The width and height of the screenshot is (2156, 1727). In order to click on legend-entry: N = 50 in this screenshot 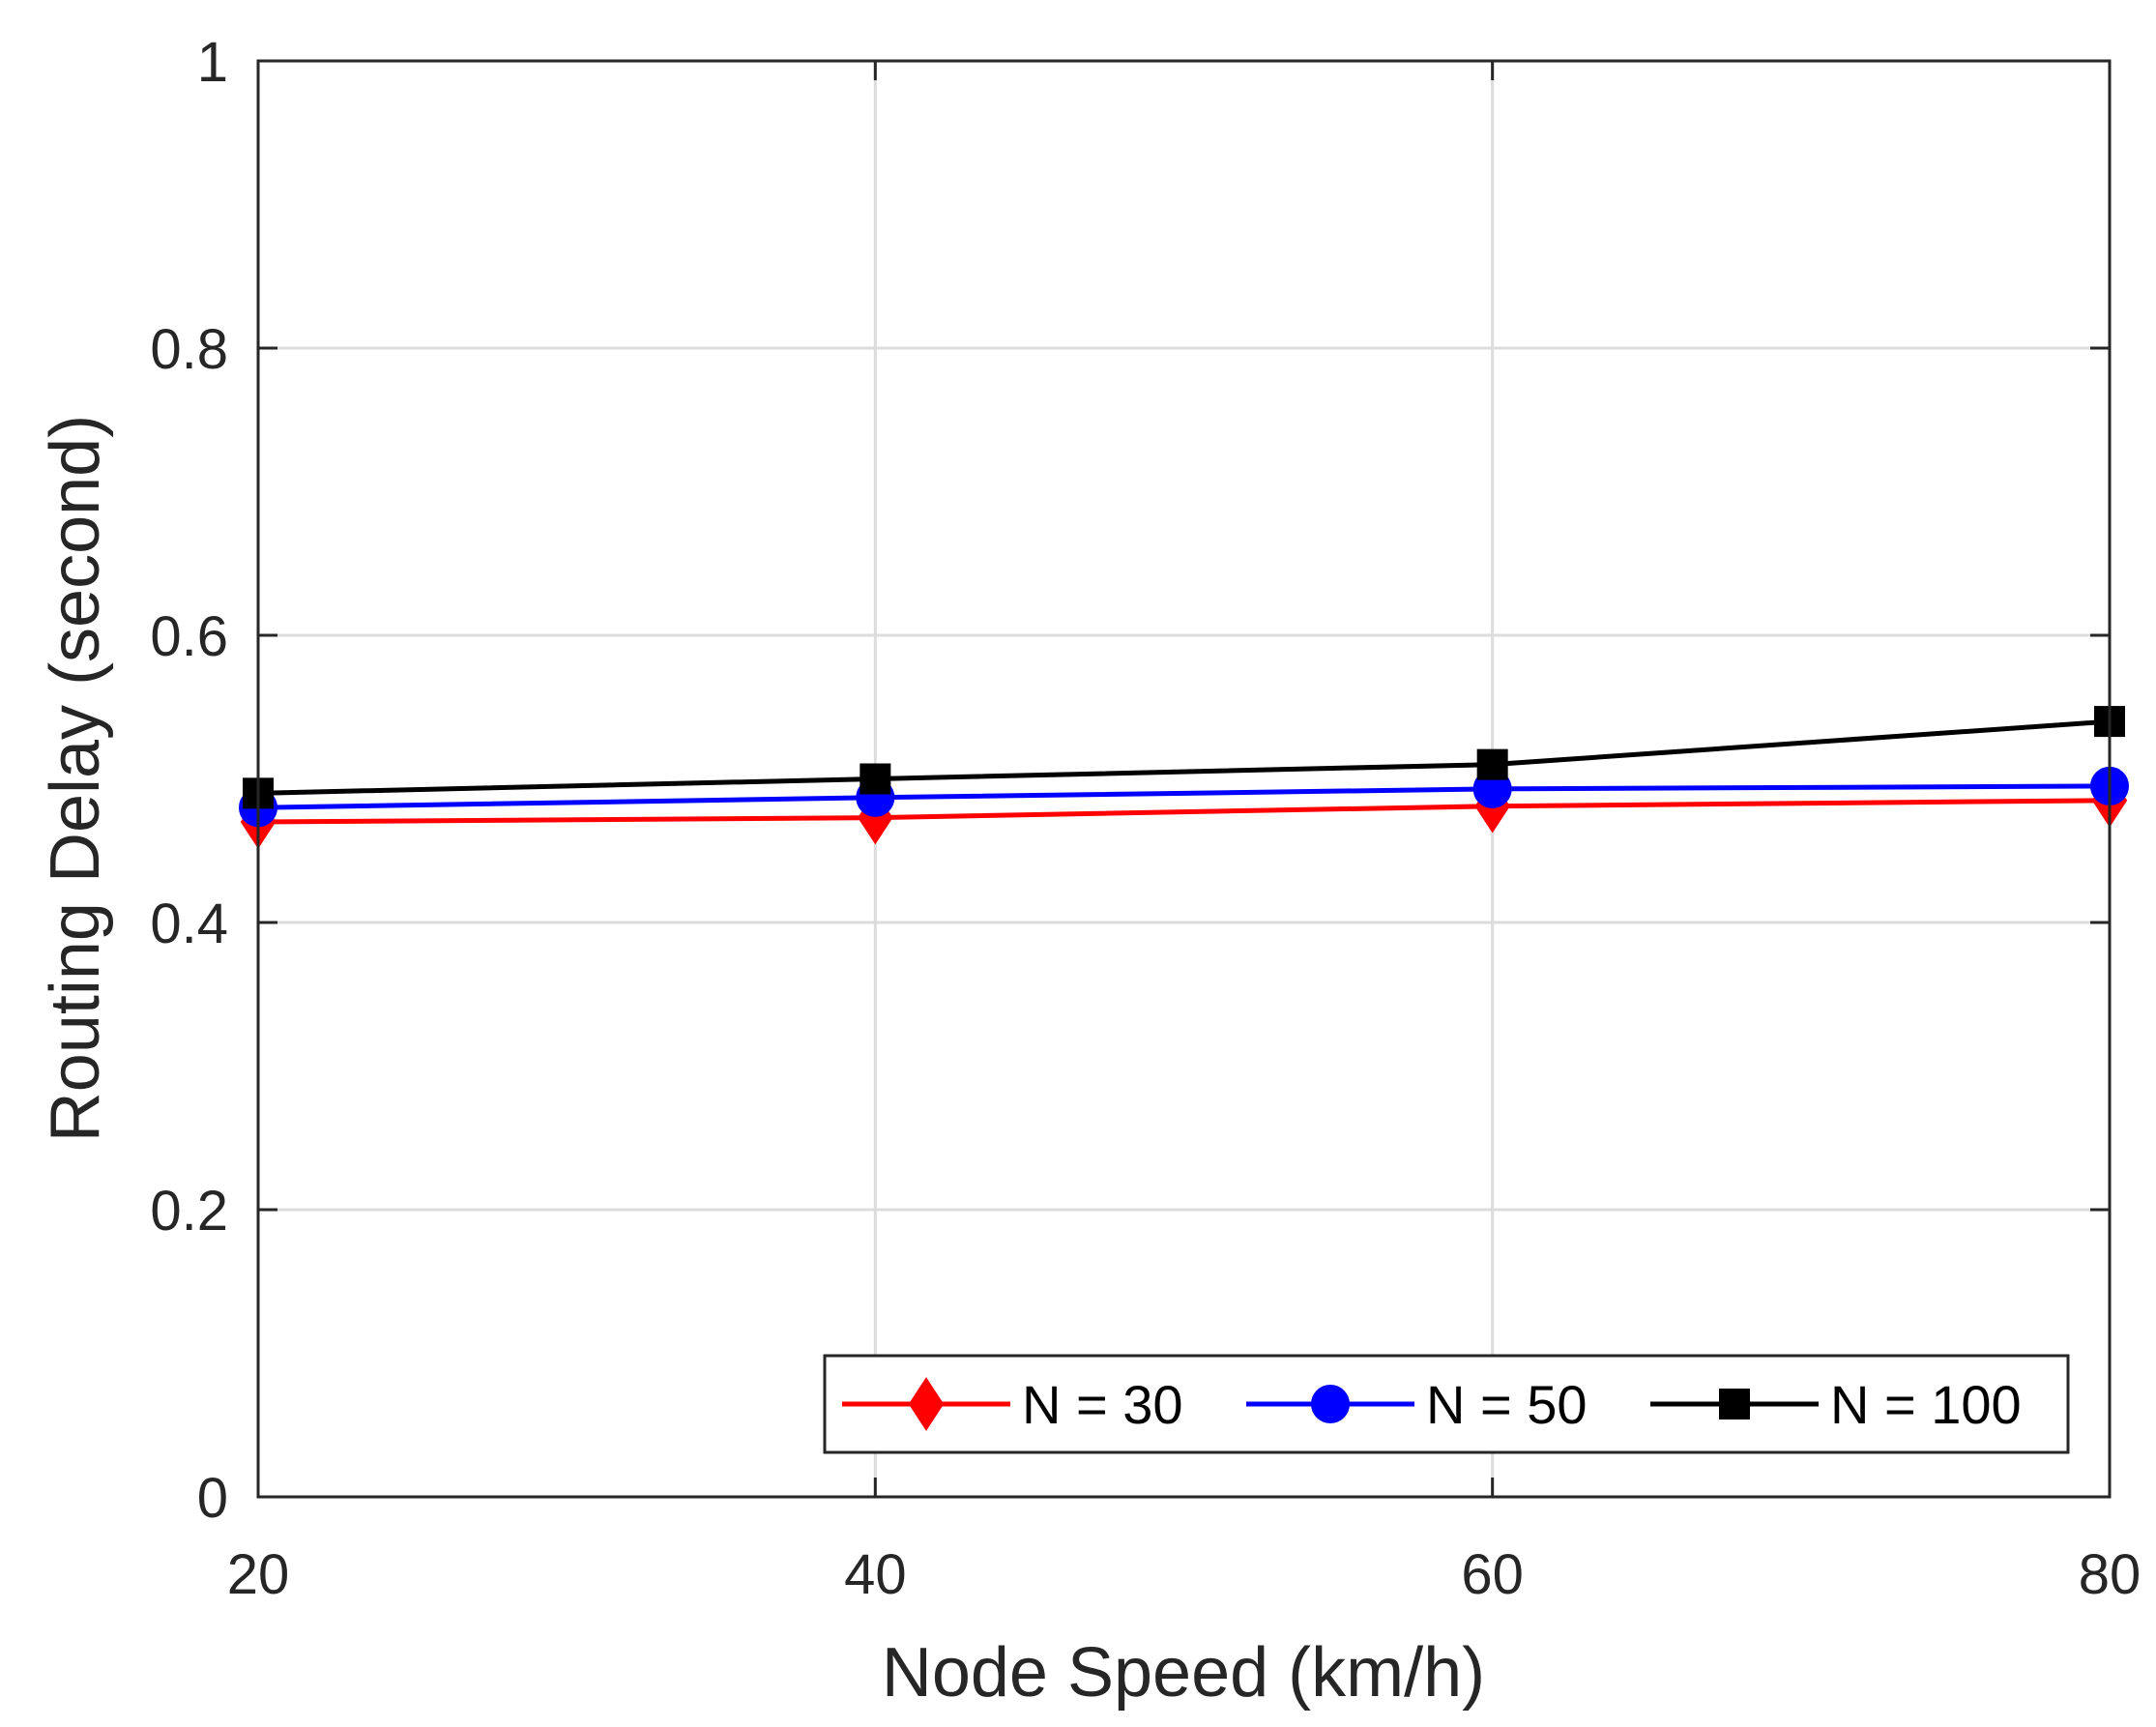, I will do `click(1417, 1404)`.